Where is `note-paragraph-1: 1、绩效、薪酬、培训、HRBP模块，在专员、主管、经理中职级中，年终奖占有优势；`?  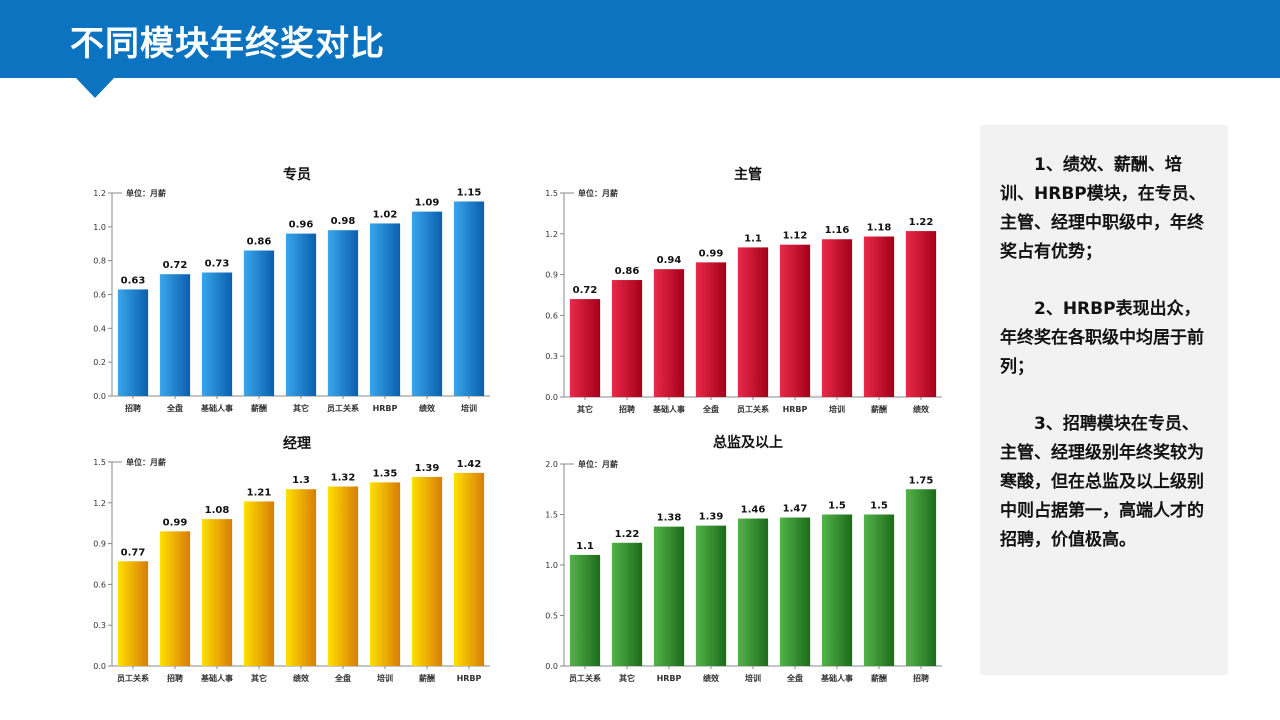
note-paragraph-1: 1、绩效、薪酬、培训、HRBP模块，在专员、主管、经理中职级中，年终奖占有优势； is located at coordinates (1103, 208).